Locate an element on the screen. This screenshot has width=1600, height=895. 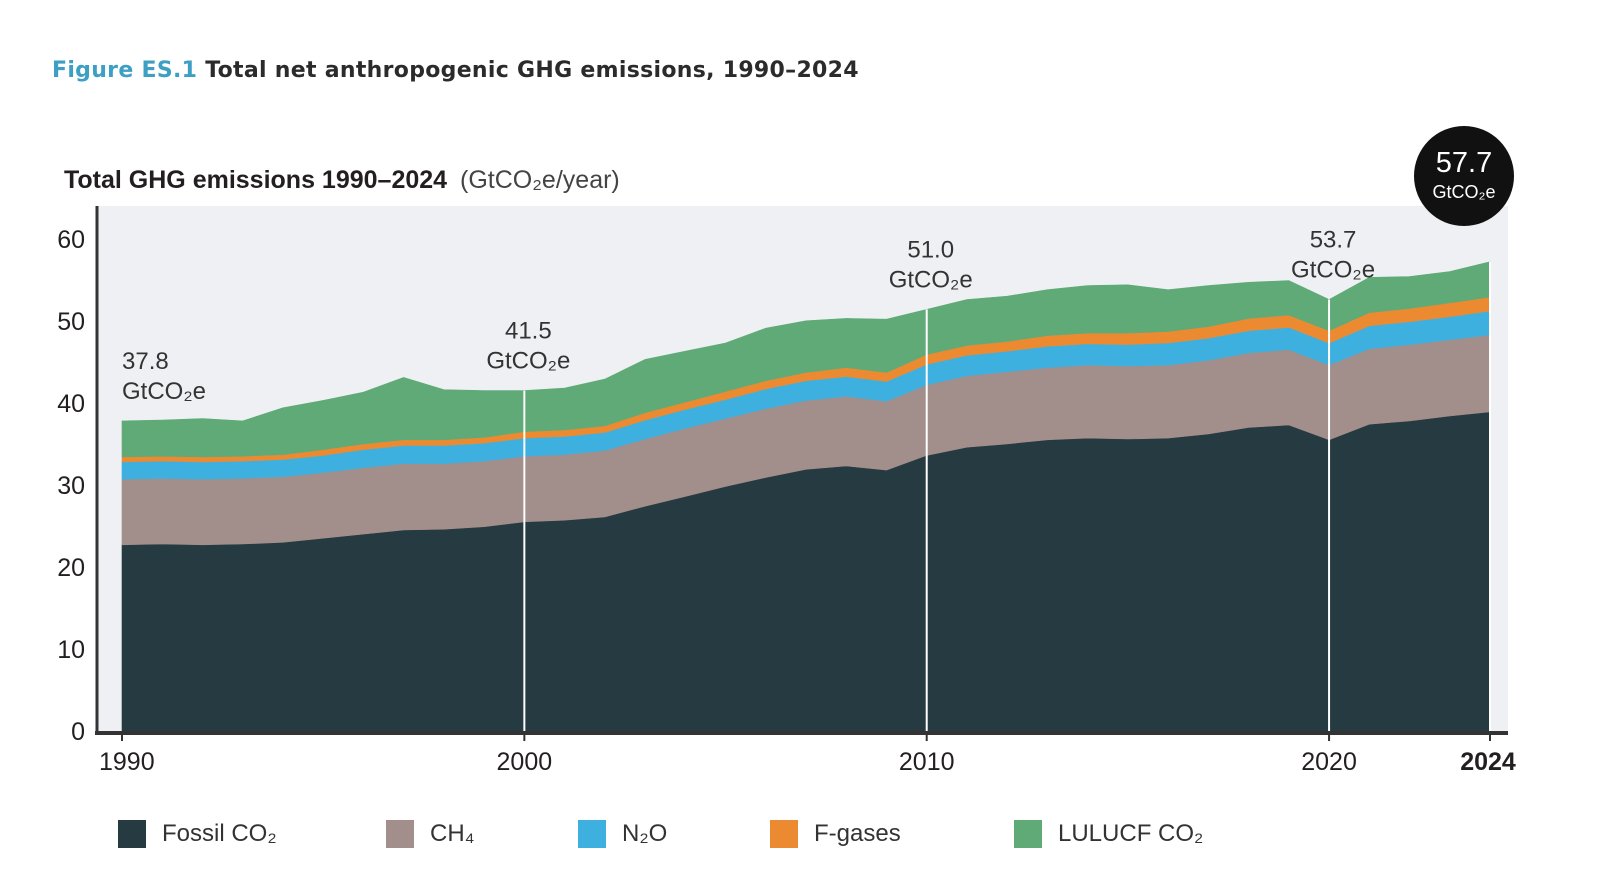
chart-title-main: Total GHG emissions 1990–2024 is located at coordinates (255, 180).